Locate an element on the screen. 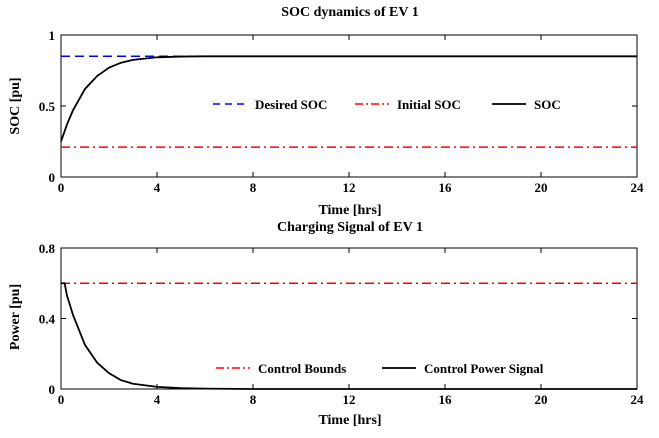  chart1-xtick-label: 24 is located at coordinates (638, 187).